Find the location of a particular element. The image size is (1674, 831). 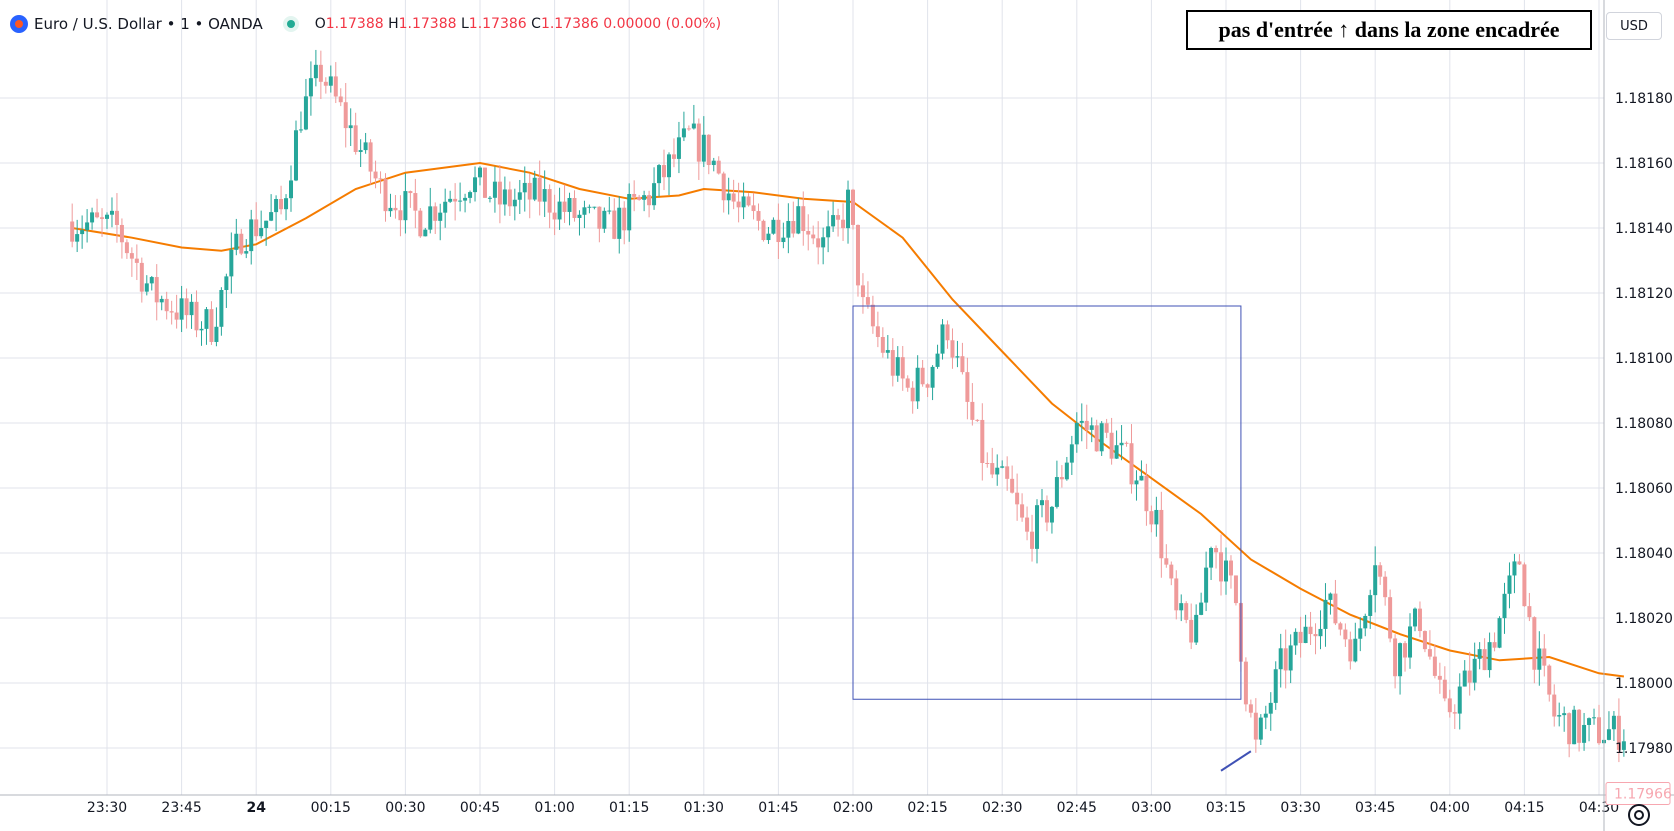

annotation-textbox: pas d'entrée ↑ dans la zone encadrée is located at coordinates (1389, 30).